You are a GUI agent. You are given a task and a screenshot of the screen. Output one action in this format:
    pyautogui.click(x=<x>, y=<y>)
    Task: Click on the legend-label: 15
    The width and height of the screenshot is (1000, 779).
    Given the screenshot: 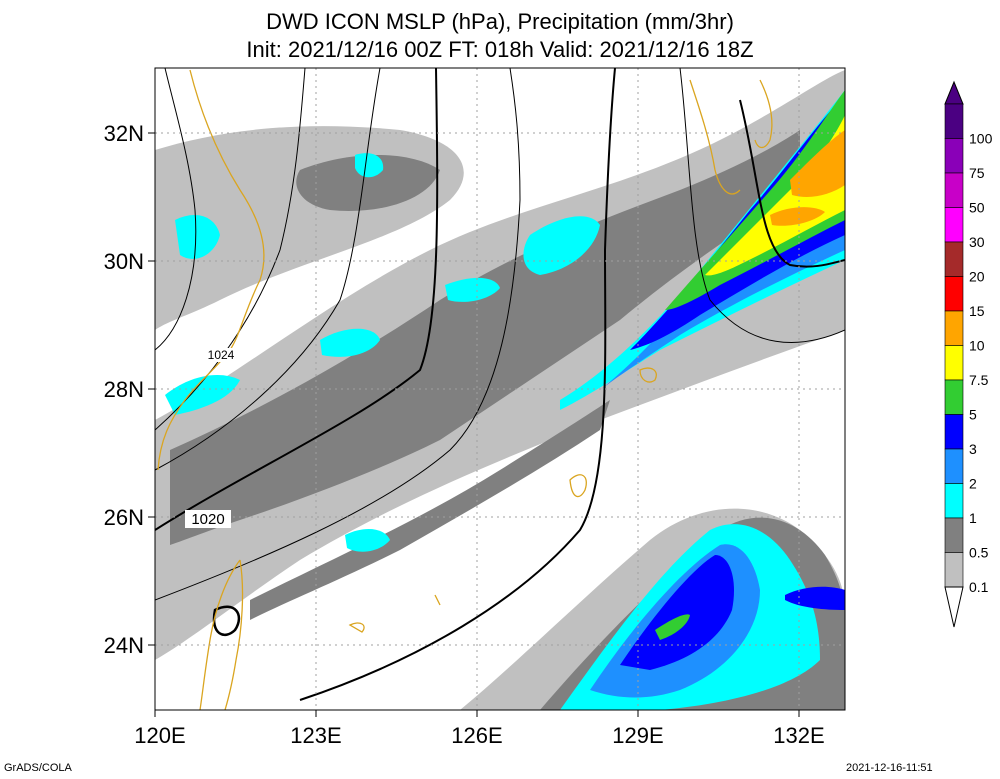 What is the action you would take?
    pyautogui.click(x=977, y=311)
    